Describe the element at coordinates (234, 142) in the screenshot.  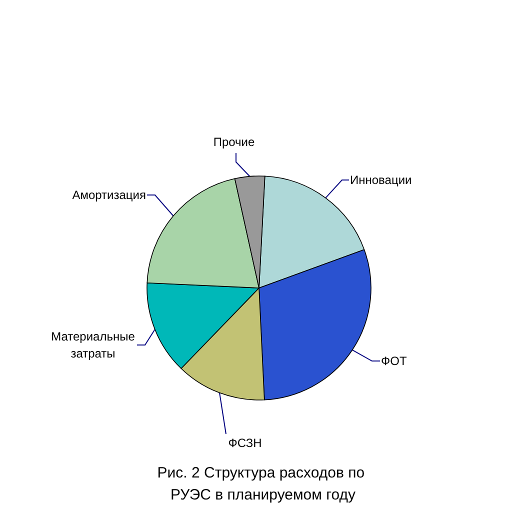
I see `slice-label: Прочие` at that location.